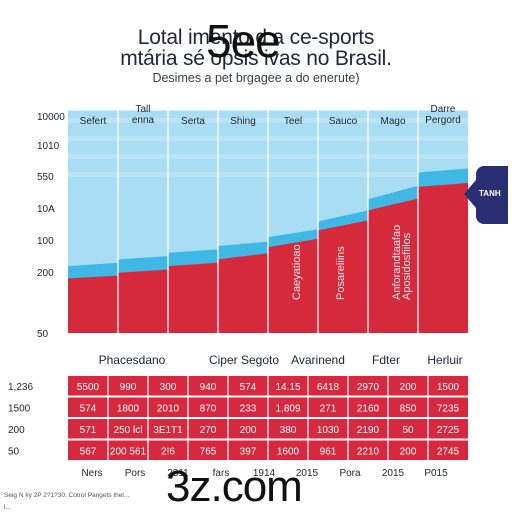 The image size is (512, 512). What do you see at coordinates (448, 387) in the screenshot?
I see `table-cell: 1500` at bounding box center [448, 387].